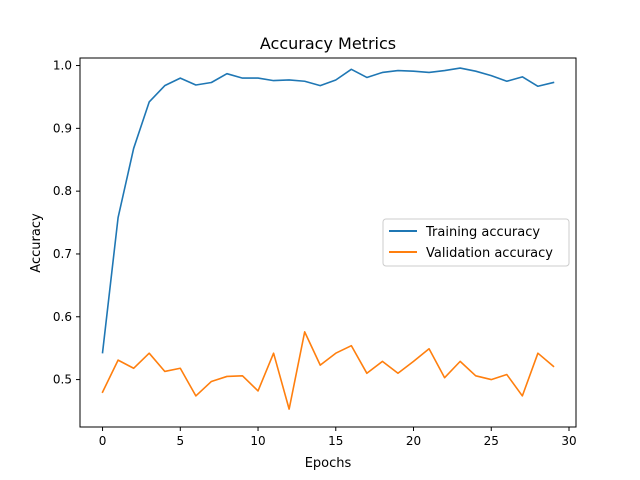  I want to click on chart-title: Accuracy Metrics, so click(328, 43).